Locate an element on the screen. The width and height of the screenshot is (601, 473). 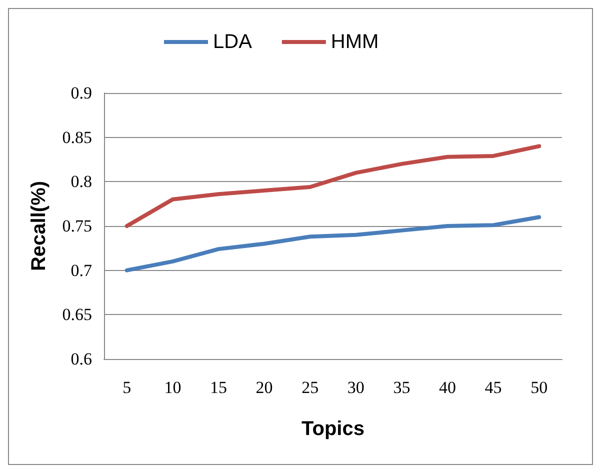
y-axis-title: Recall(%) is located at coordinates (39, 226).